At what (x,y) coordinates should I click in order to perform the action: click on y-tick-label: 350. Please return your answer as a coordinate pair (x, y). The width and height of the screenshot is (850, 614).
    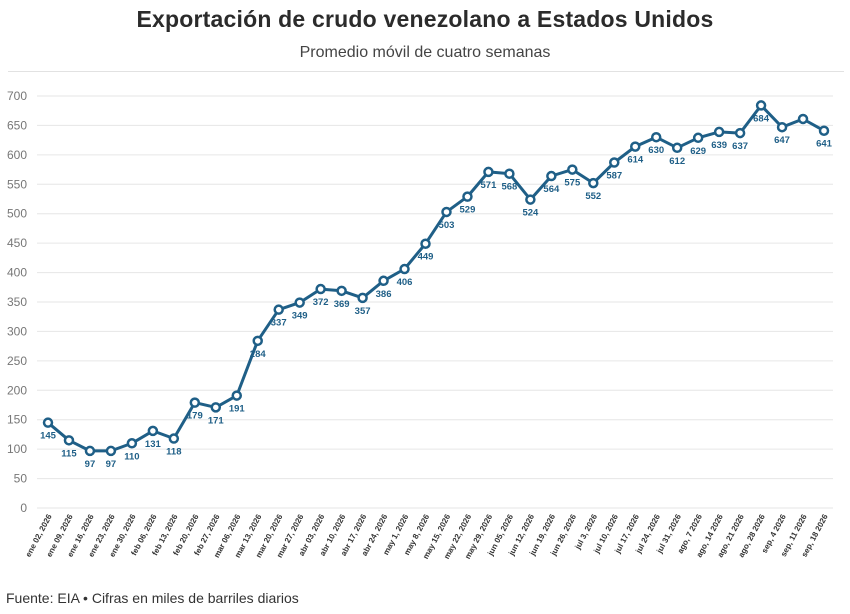
    Looking at the image, I should click on (17, 302).